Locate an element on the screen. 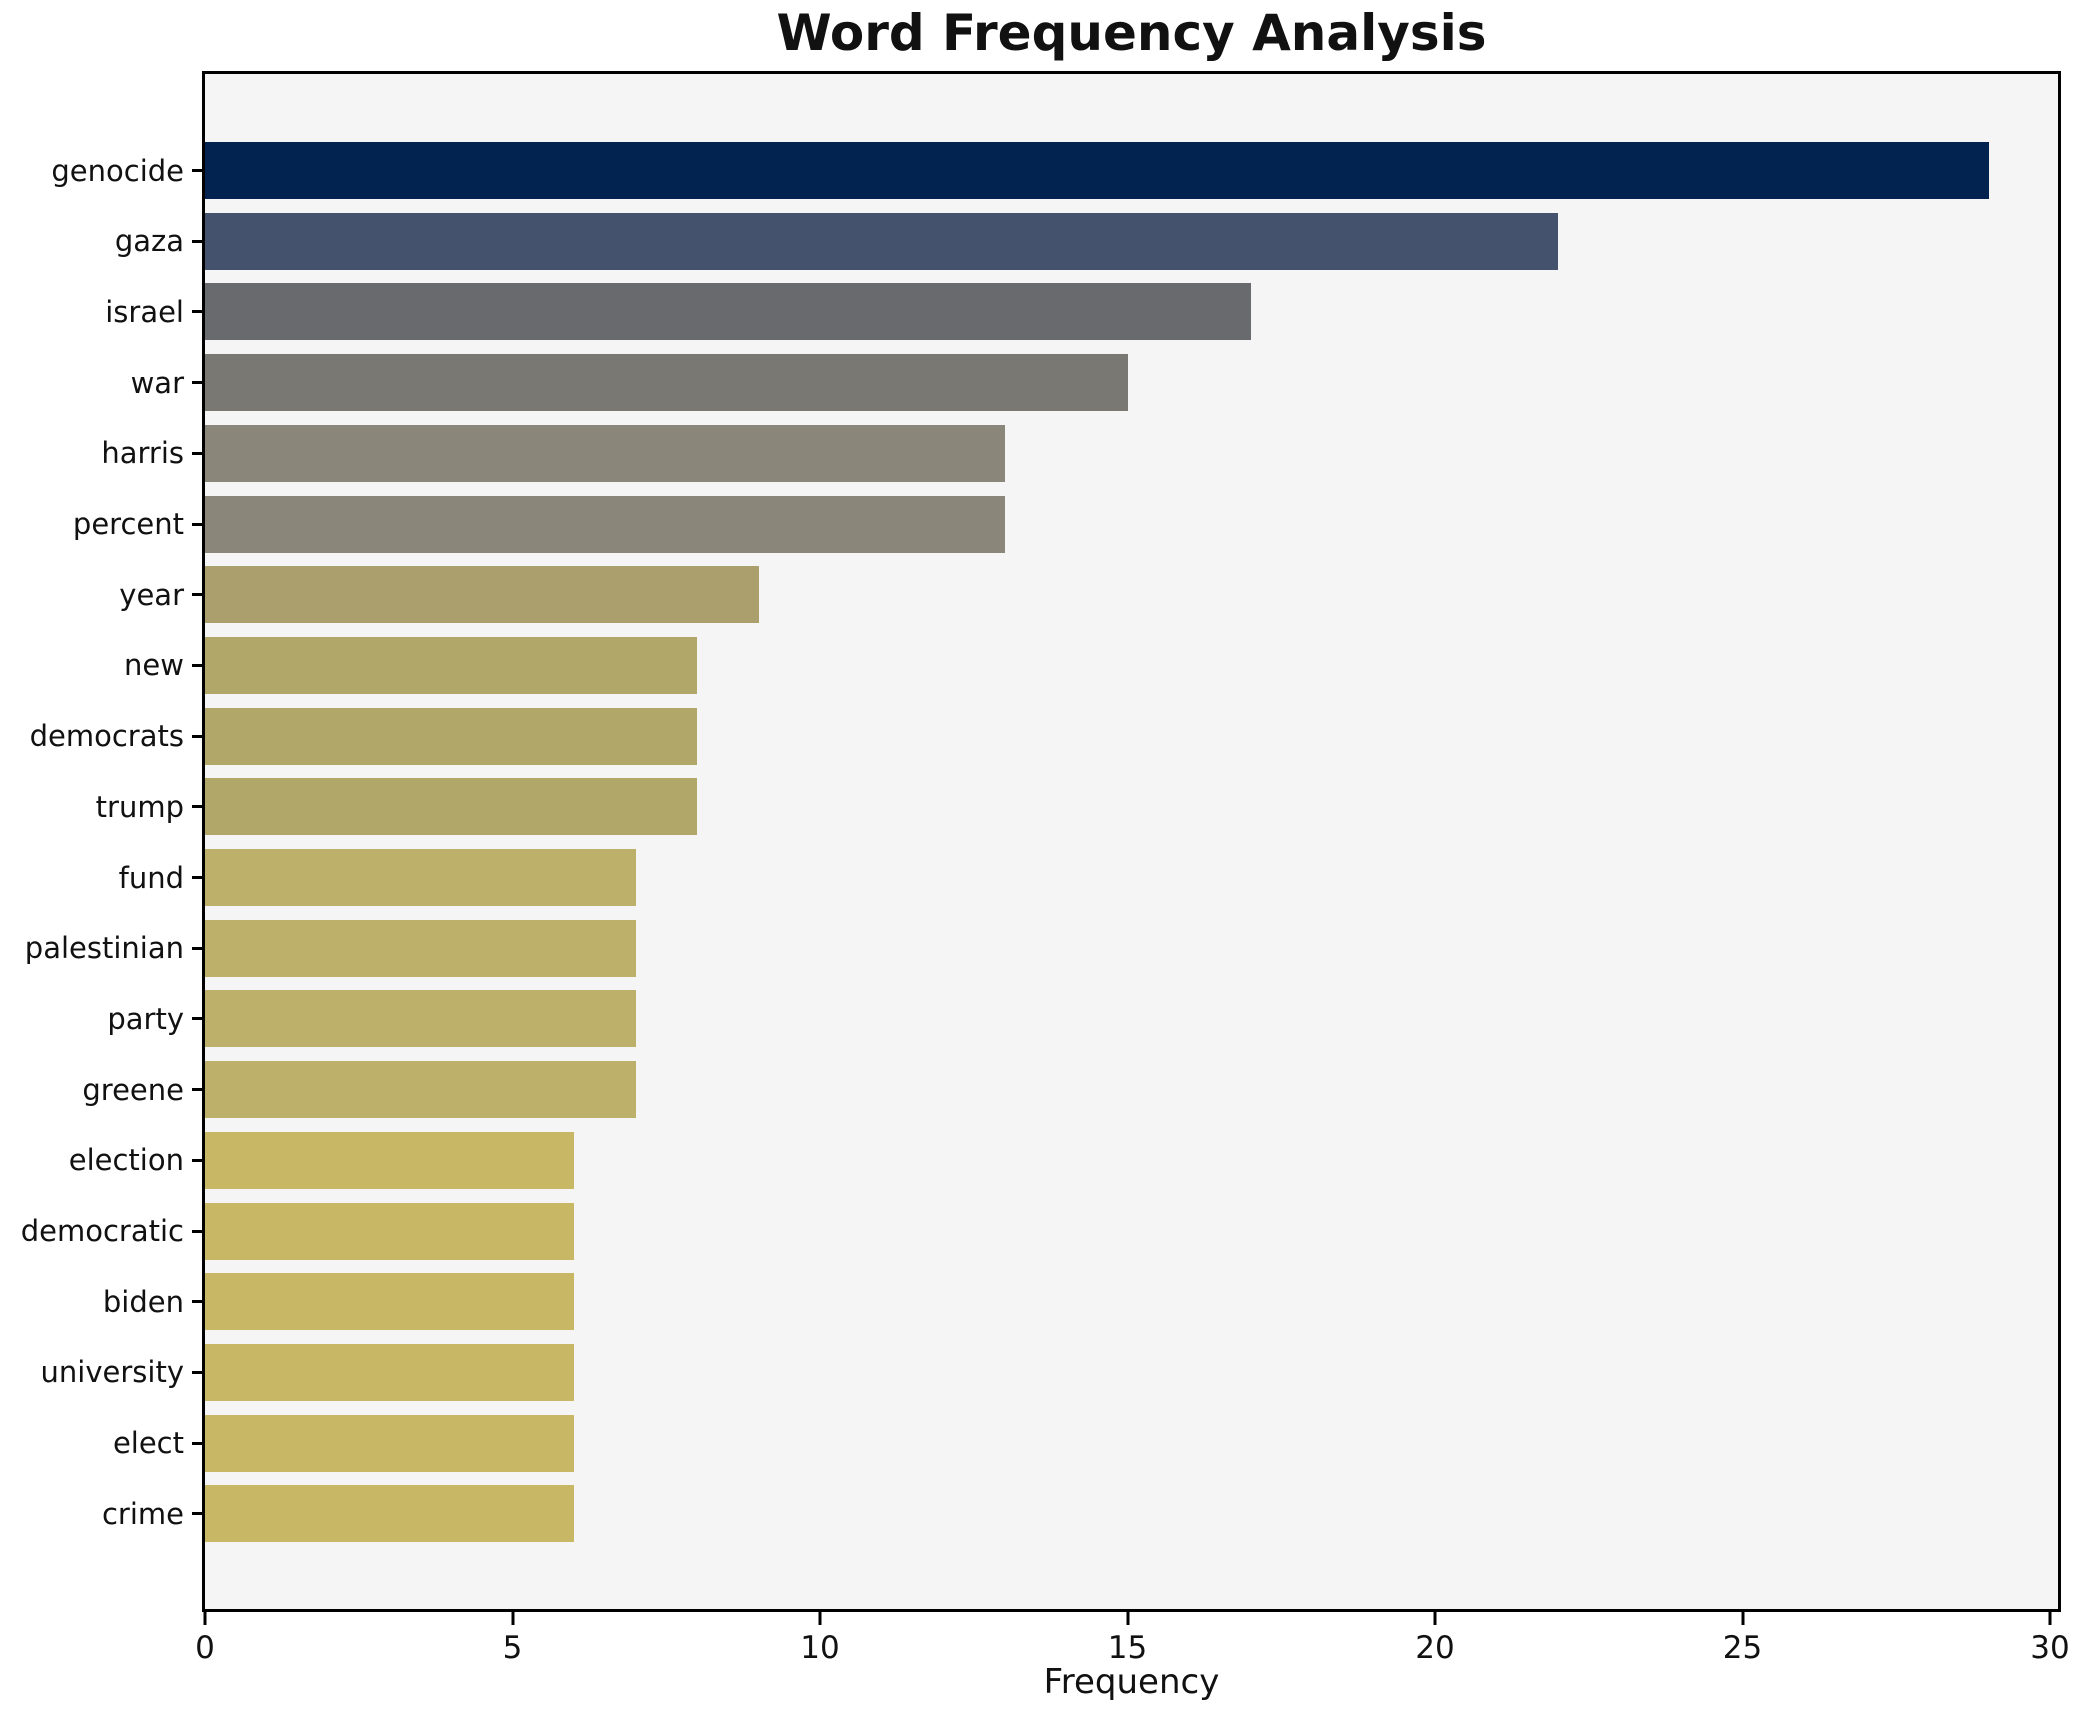  bar-elect is located at coordinates (389, 1443).